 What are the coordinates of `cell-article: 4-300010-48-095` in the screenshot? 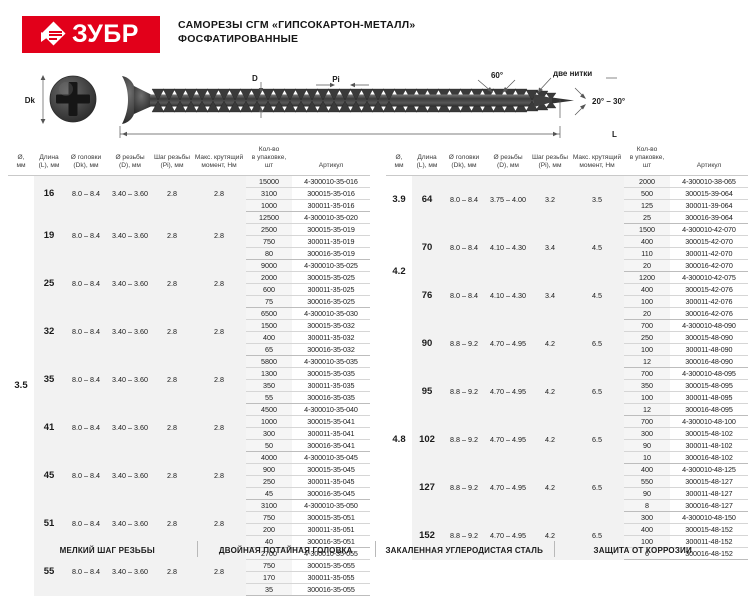 It's located at (709, 373).